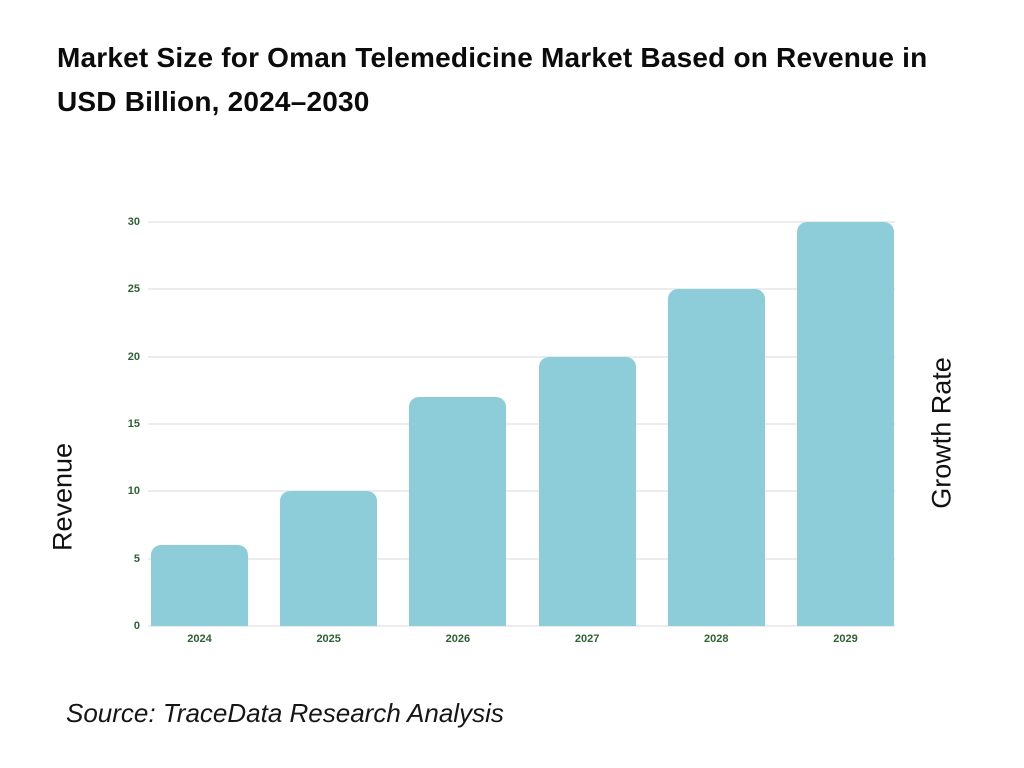 This screenshot has height=768, width=1024. What do you see at coordinates (845, 639) in the screenshot?
I see `x-tick-label: 2029` at bounding box center [845, 639].